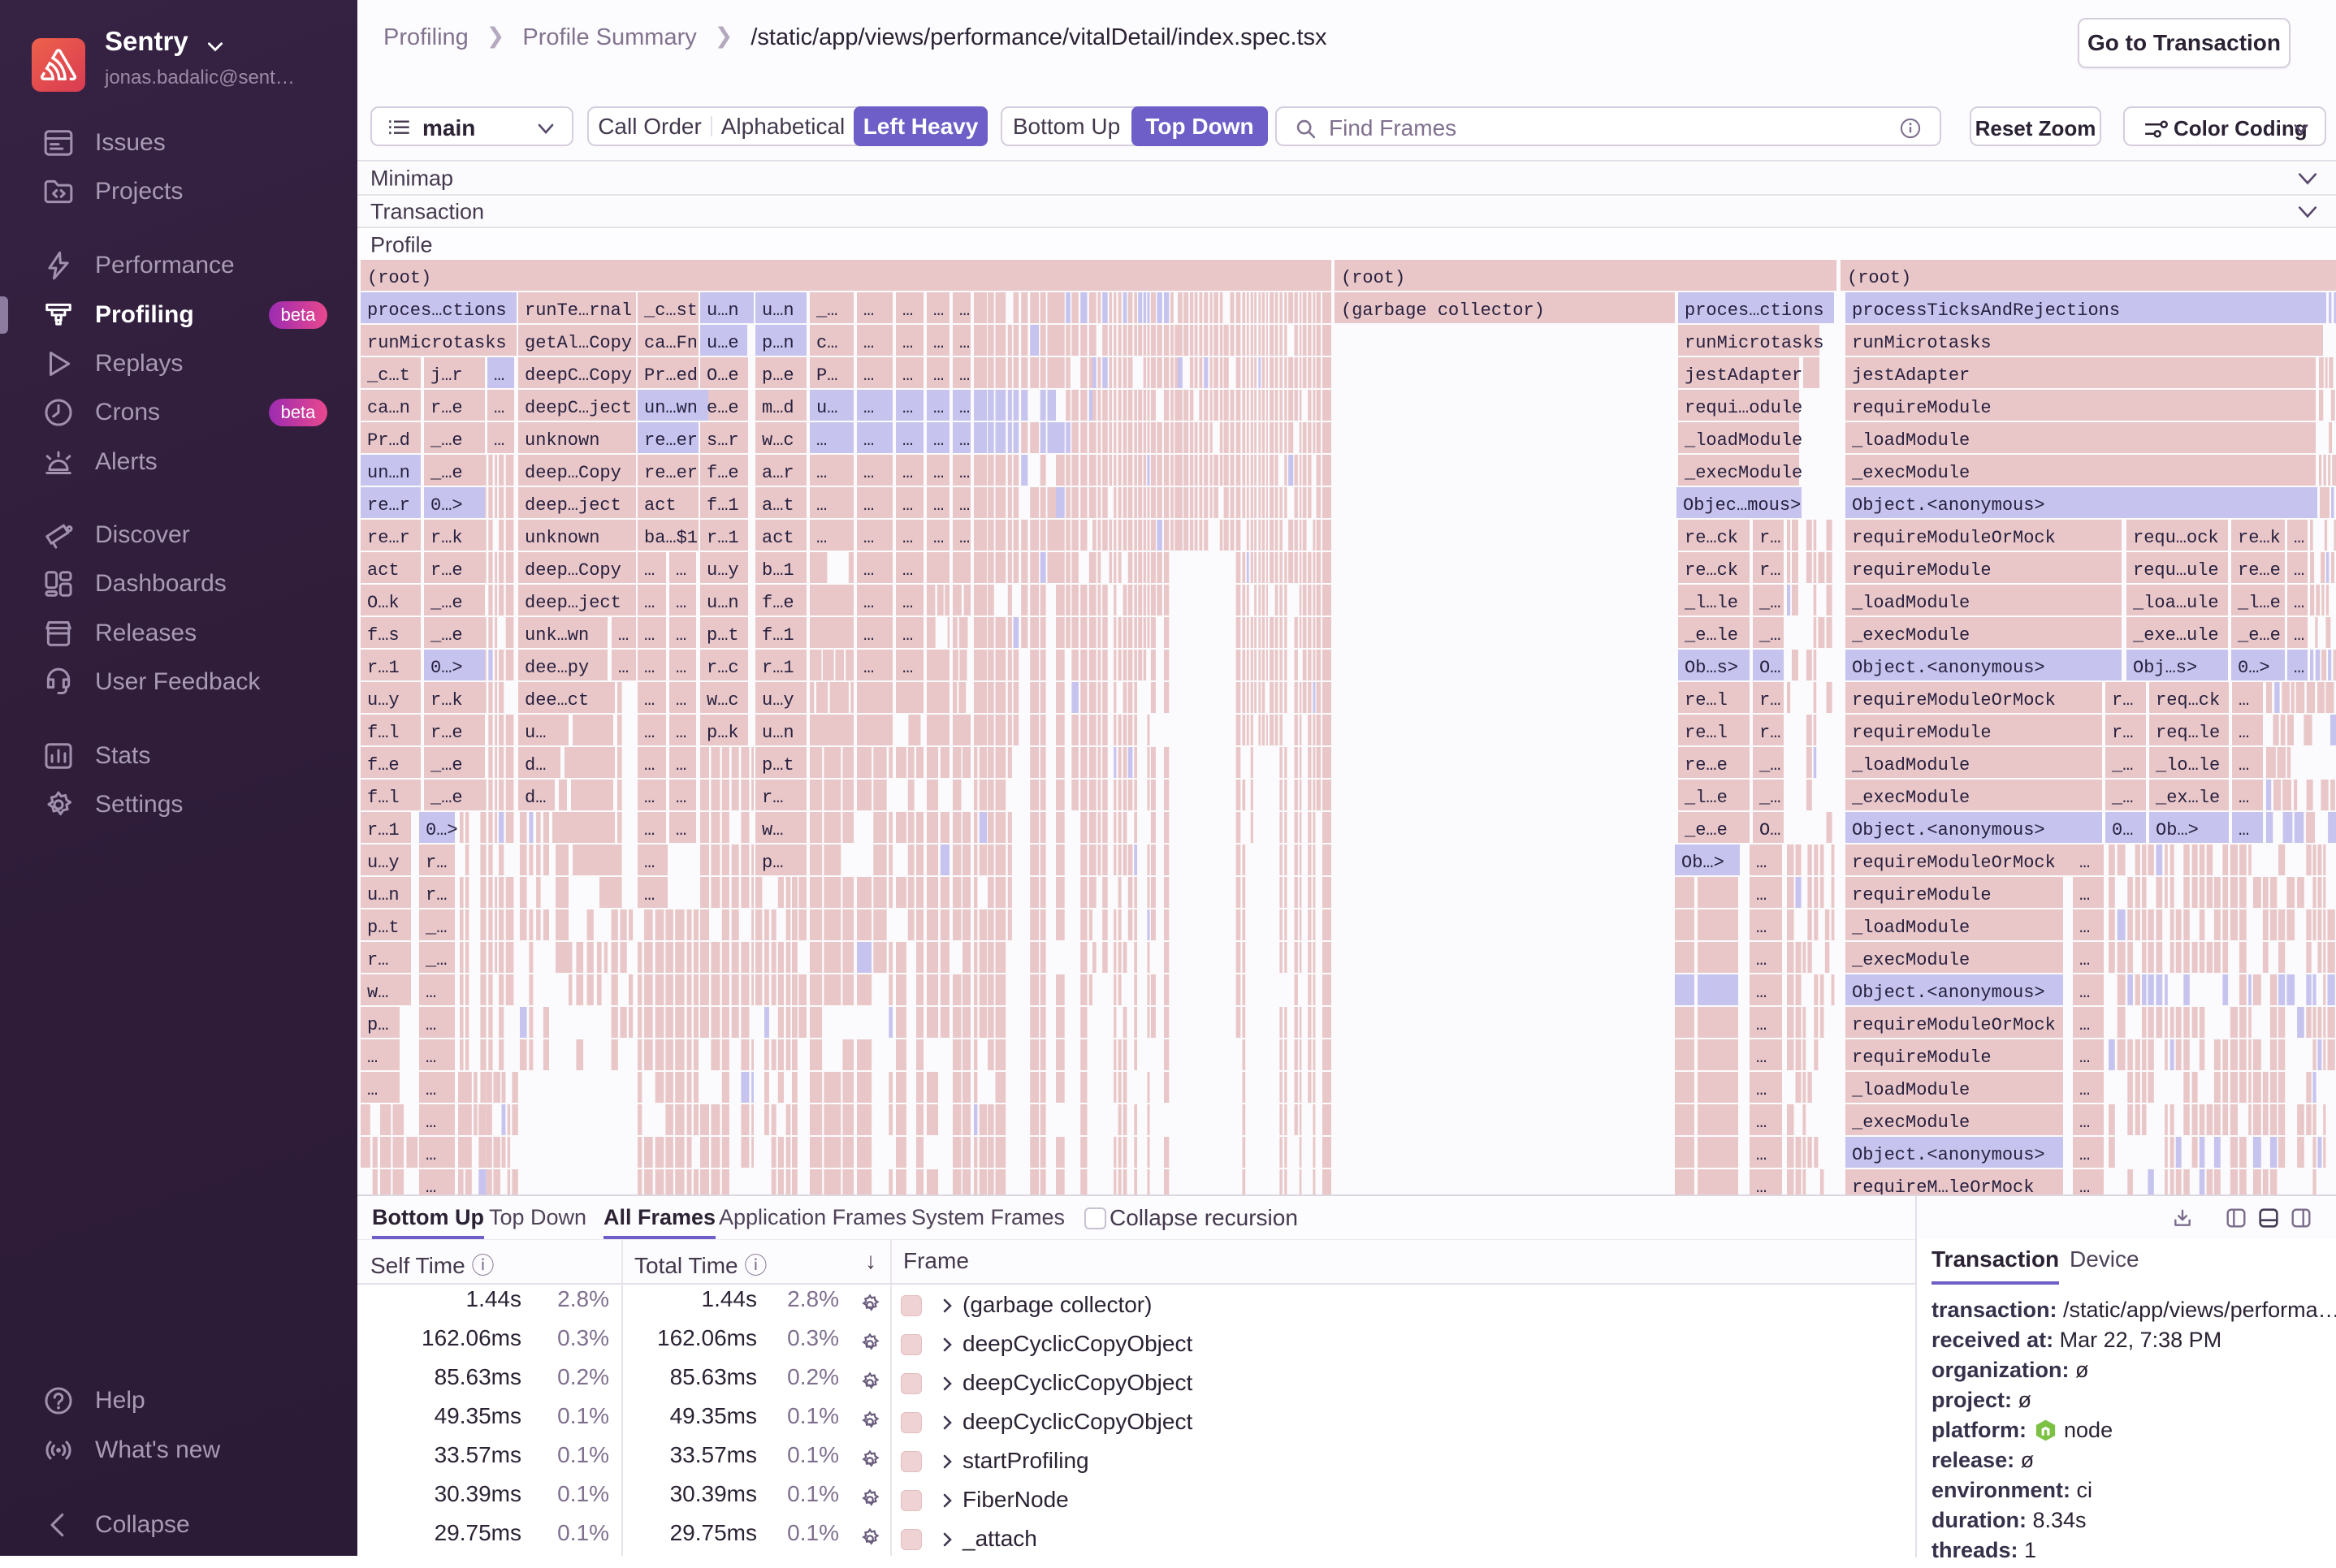 Image resolution: width=2336 pixels, height=1568 pixels. What do you see at coordinates (778, 538) in the screenshot?
I see `svg-text: act` at bounding box center [778, 538].